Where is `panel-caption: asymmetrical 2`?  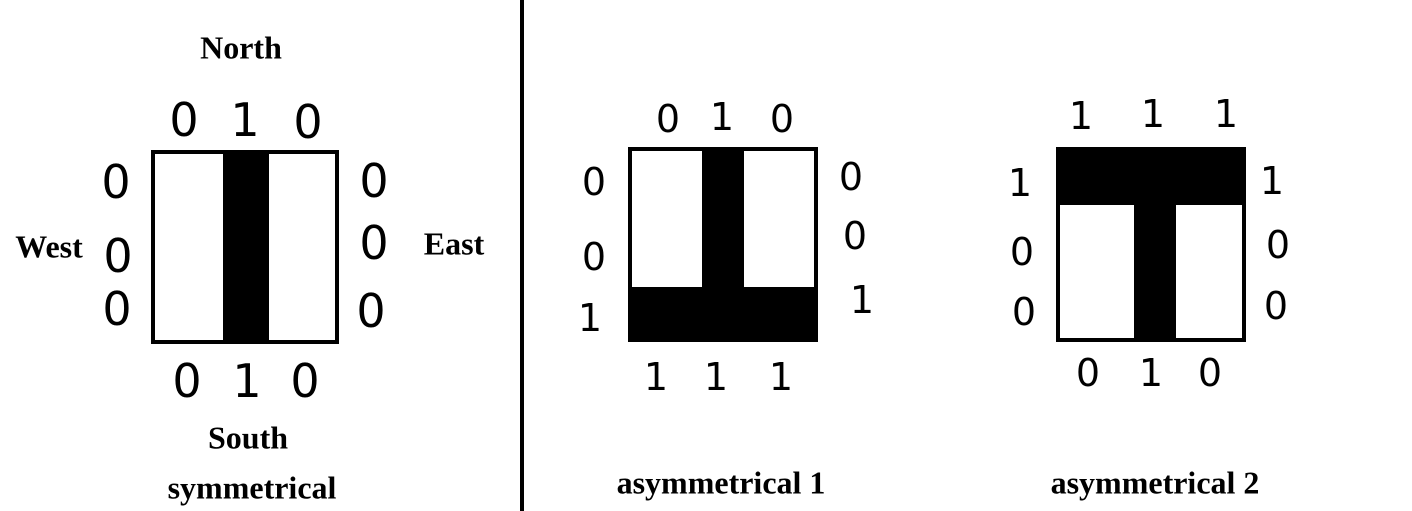
panel-caption: asymmetrical 2 is located at coordinates (1155, 482).